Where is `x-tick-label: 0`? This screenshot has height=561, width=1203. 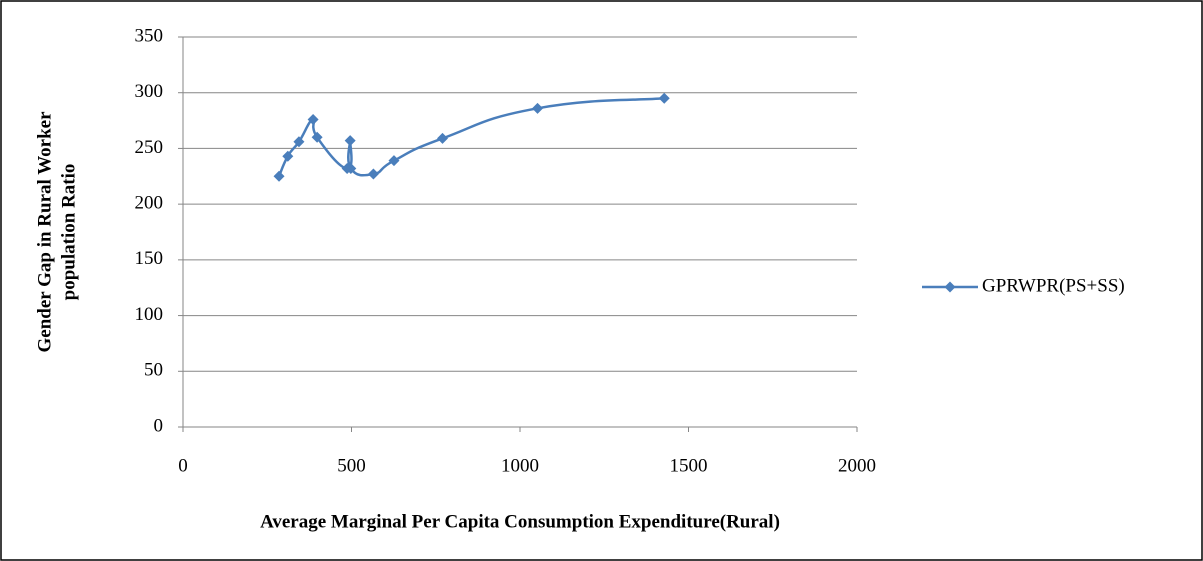
x-tick-label: 0 is located at coordinates (183, 465).